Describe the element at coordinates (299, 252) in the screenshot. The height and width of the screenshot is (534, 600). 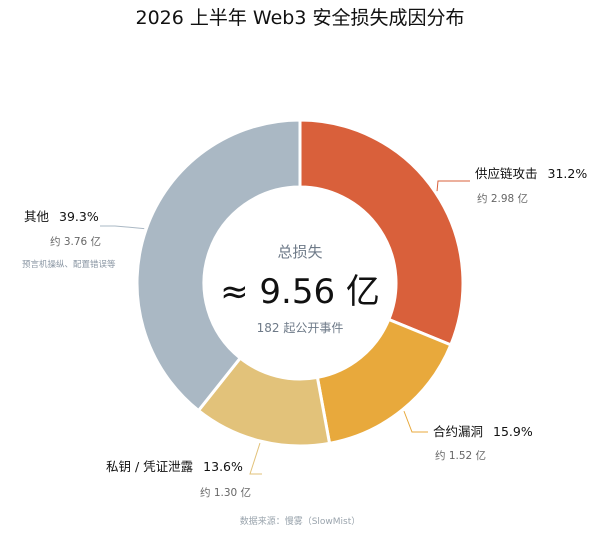
I see `center-total-label: 总损失` at that location.